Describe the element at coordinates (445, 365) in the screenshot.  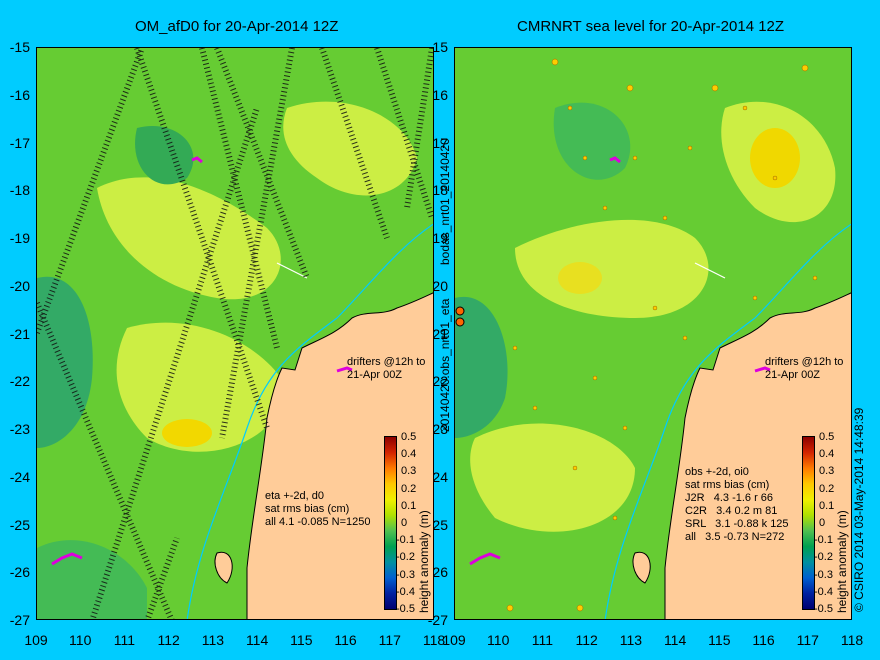
I see `right-side-label: 20140420.obs_nrt01_eta` at that location.